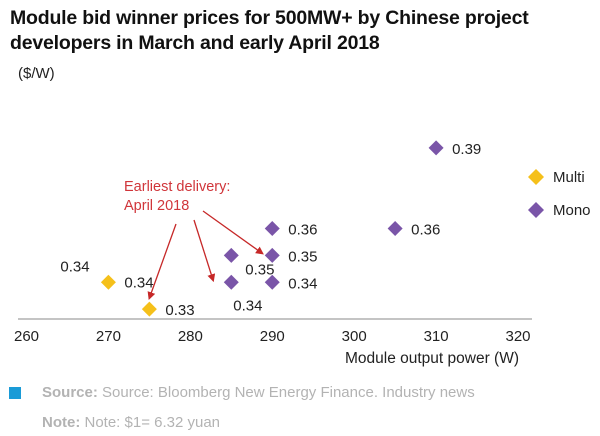 This screenshot has width=600, height=436. Describe the element at coordinates (70, 392) in the screenshot. I see `source-label: Source:` at that location.